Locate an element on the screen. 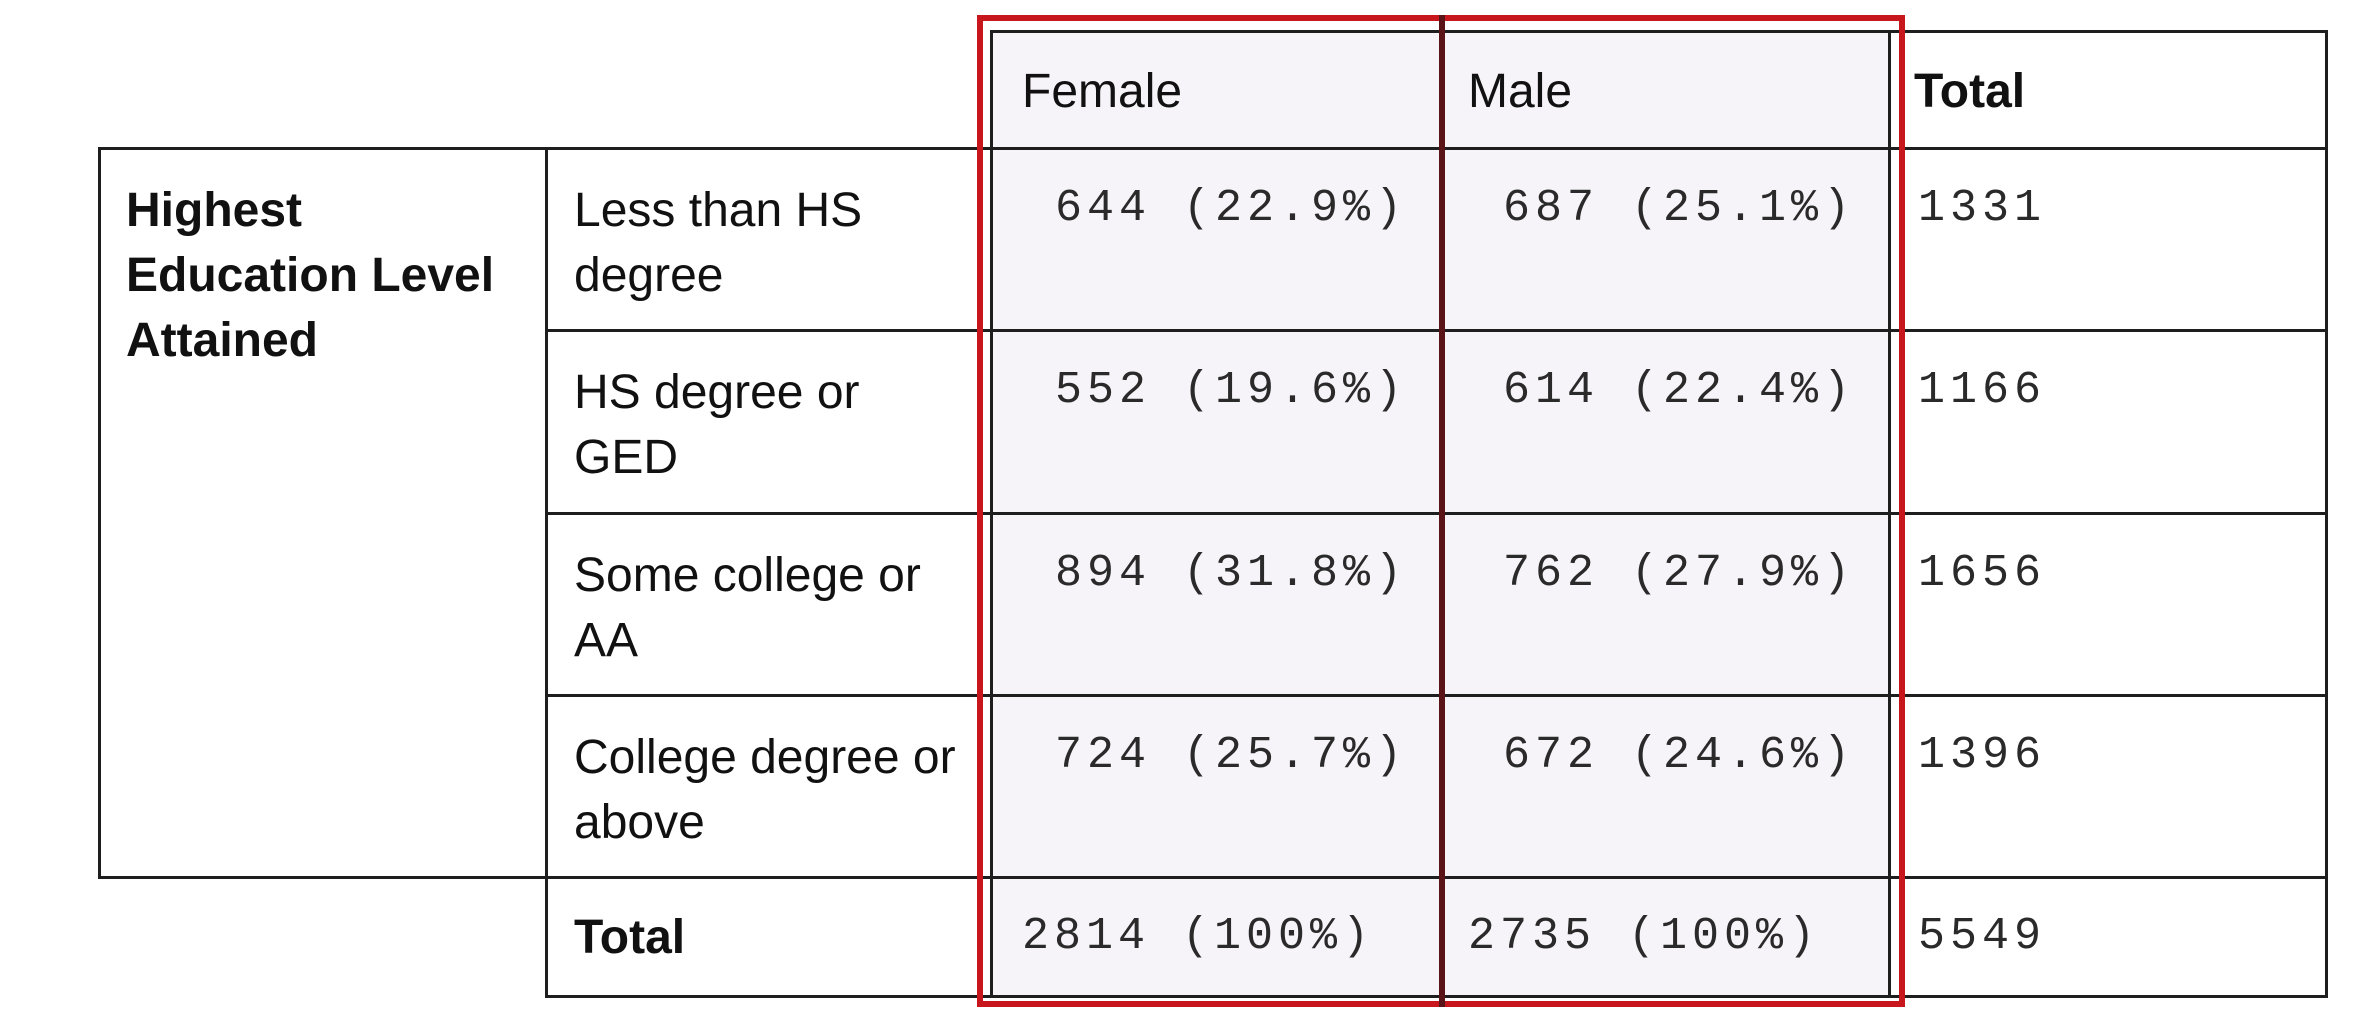 The height and width of the screenshot is (1024, 2353). header-total: Total is located at coordinates (1970, 91).